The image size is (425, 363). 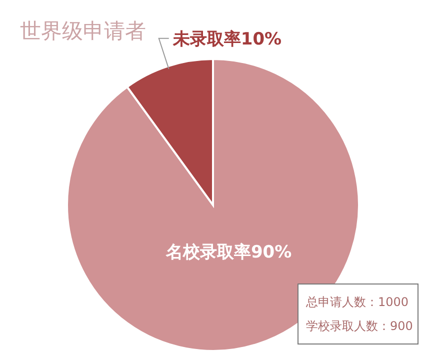 I want to click on annotation: 学校录取人数：900, so click(x=359, y=326).